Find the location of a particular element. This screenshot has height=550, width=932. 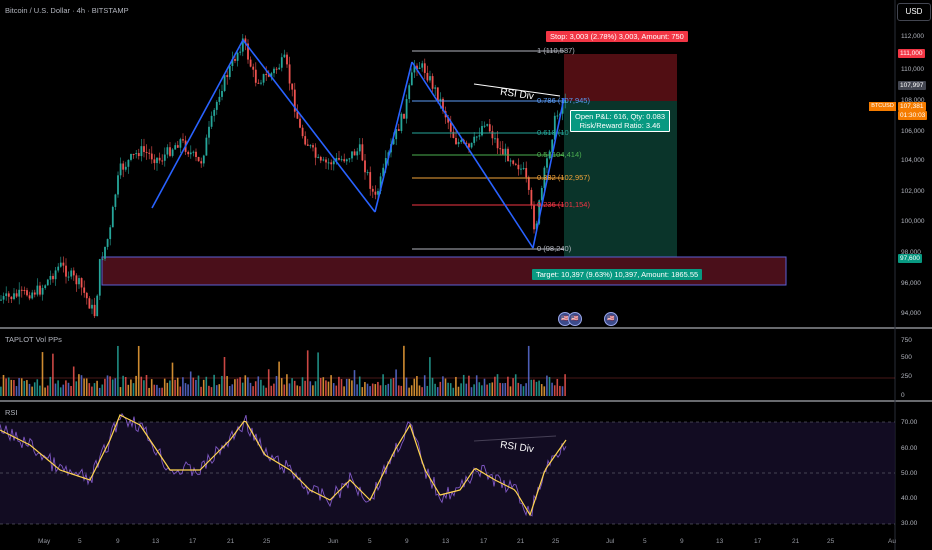

rsi-axis-label: 30.00 is located at coordinates (909, 523).